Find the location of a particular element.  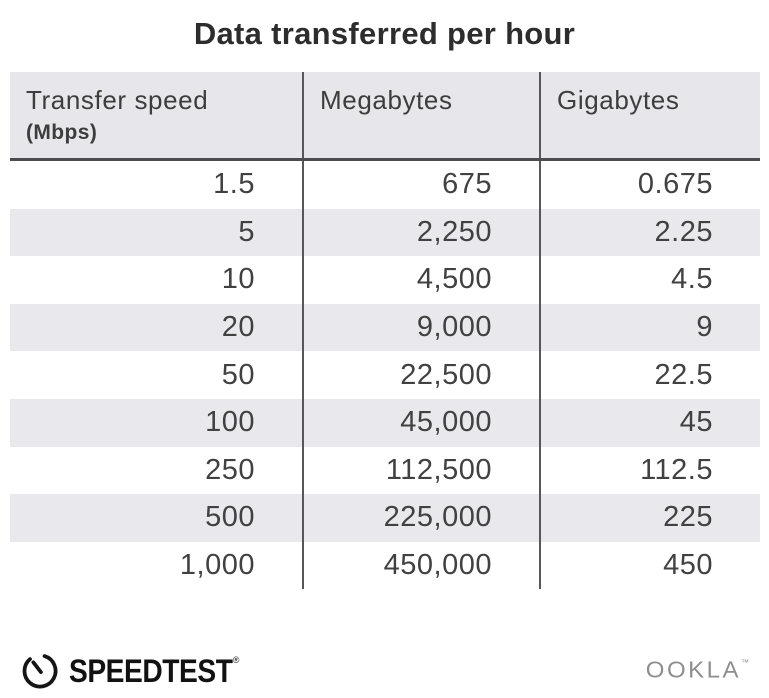

table-row: 100 45,000 45 is located at coordinates (385, 422).